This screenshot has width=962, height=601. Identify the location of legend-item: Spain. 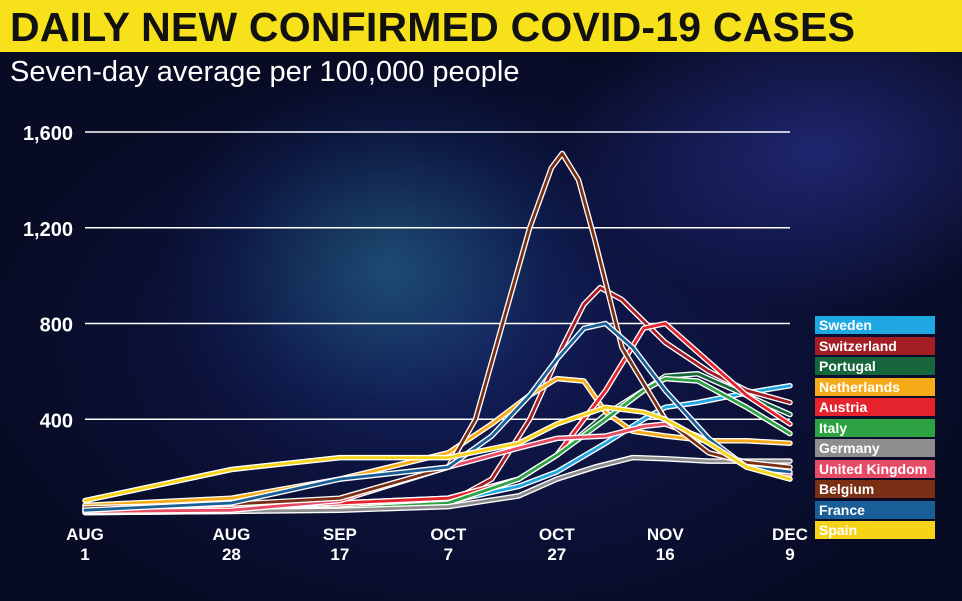
(875, 530).